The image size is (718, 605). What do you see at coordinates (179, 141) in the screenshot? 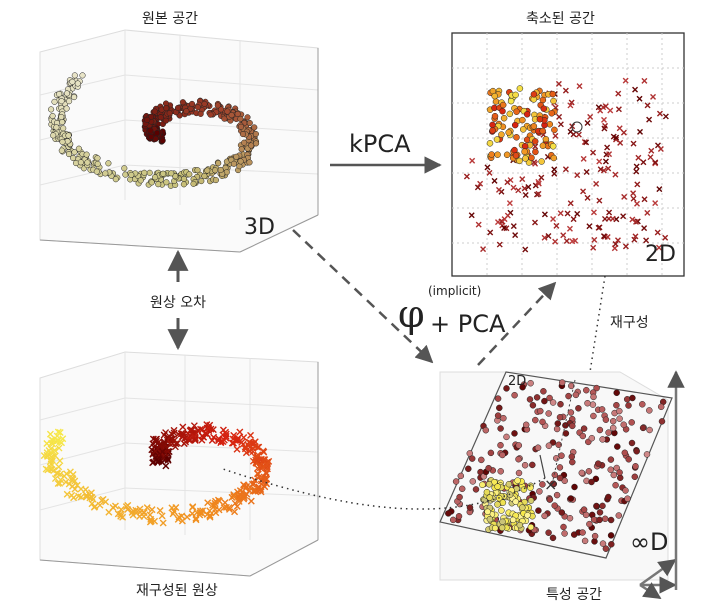
I see `original-space-plot` at bounding box center [179, 141].